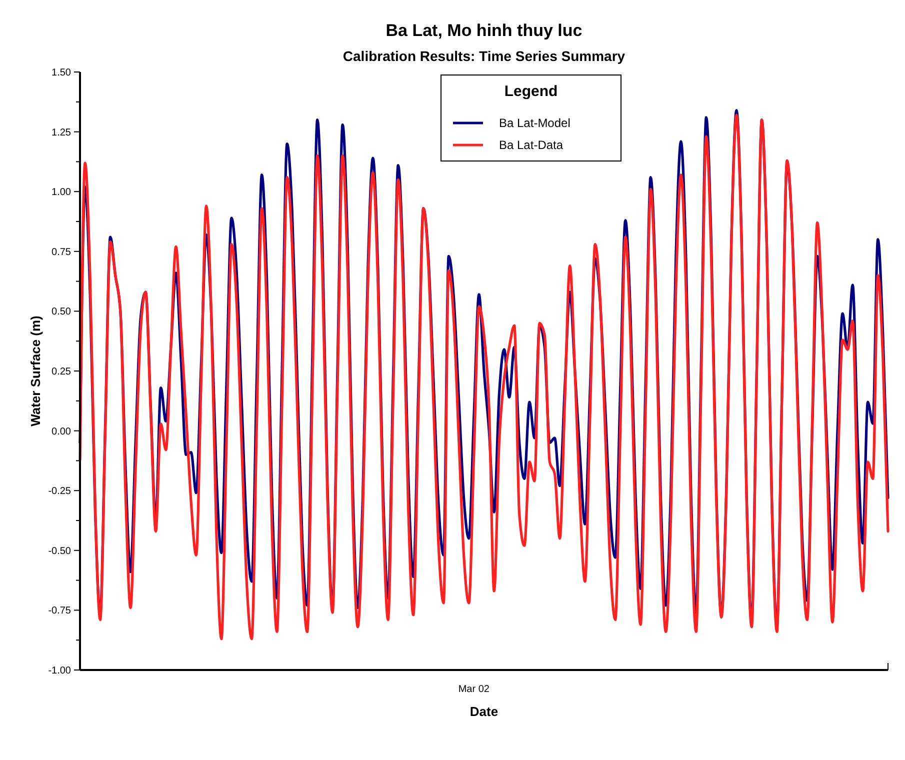  What do you see at coordinates (484, 56) in the screenshot?
I see `chart-subtitle: Calibration Results: Time Series Summary` at bounding box center [484, 56].